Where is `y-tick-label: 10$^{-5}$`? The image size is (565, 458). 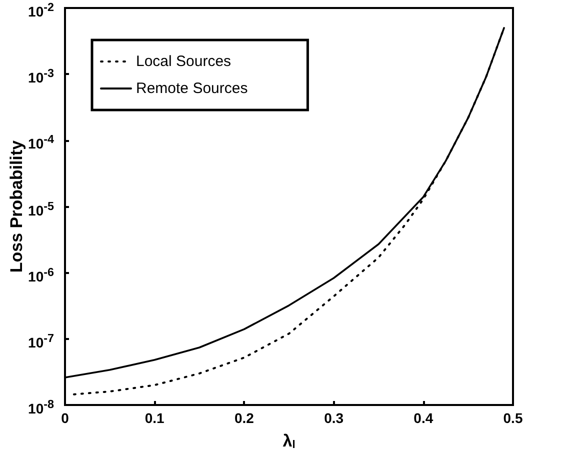
y-tick-label: 10$^{-5}$ is located at coordinates (41, 209).